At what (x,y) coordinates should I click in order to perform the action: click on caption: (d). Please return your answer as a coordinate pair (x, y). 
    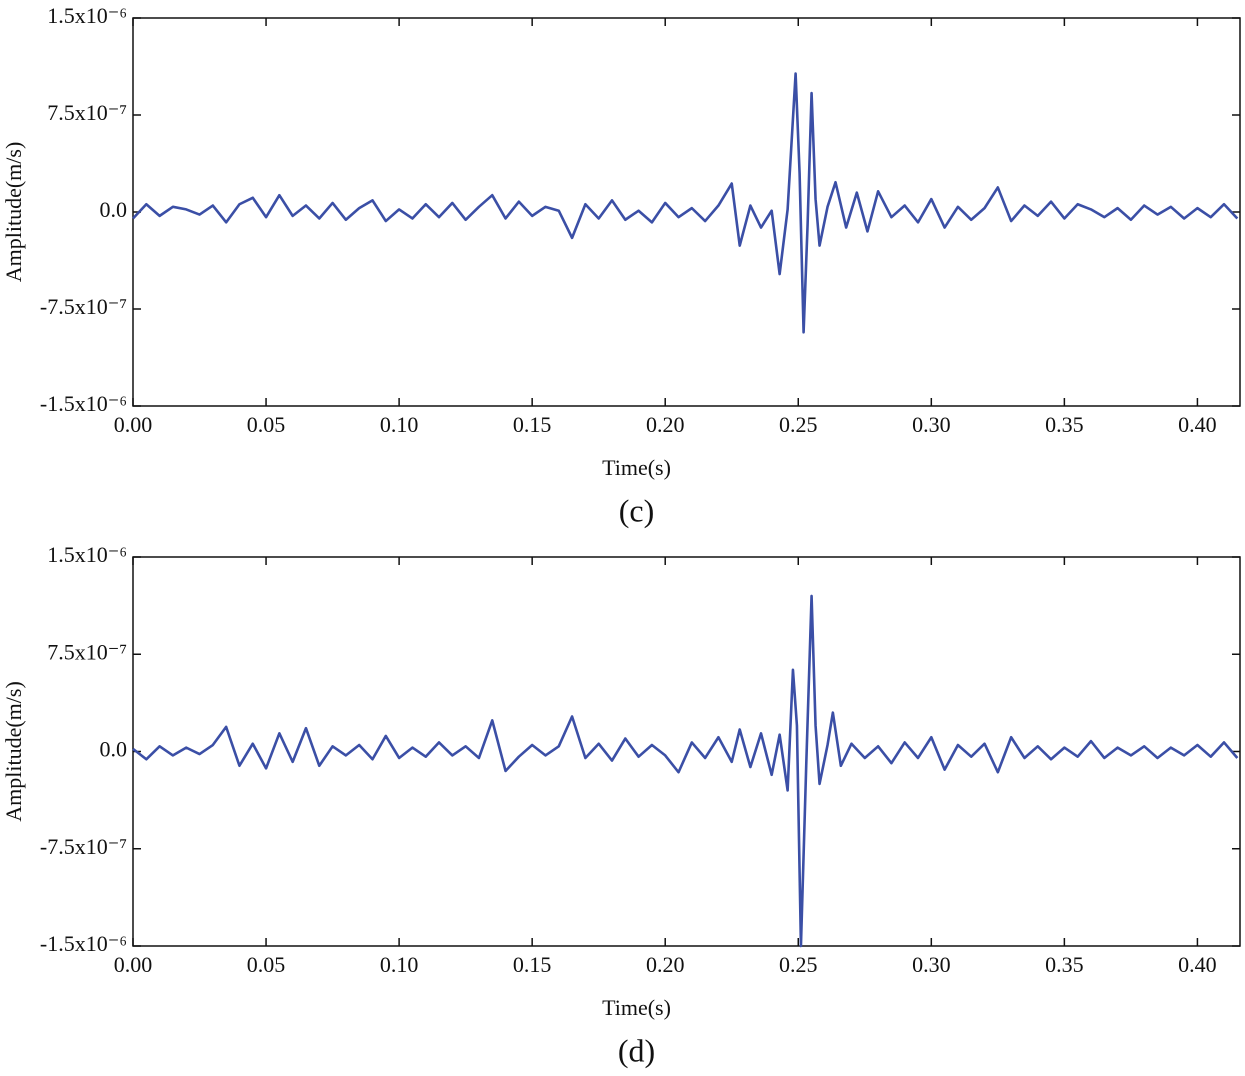
    Looking at the image, I should click on (636, 1050).